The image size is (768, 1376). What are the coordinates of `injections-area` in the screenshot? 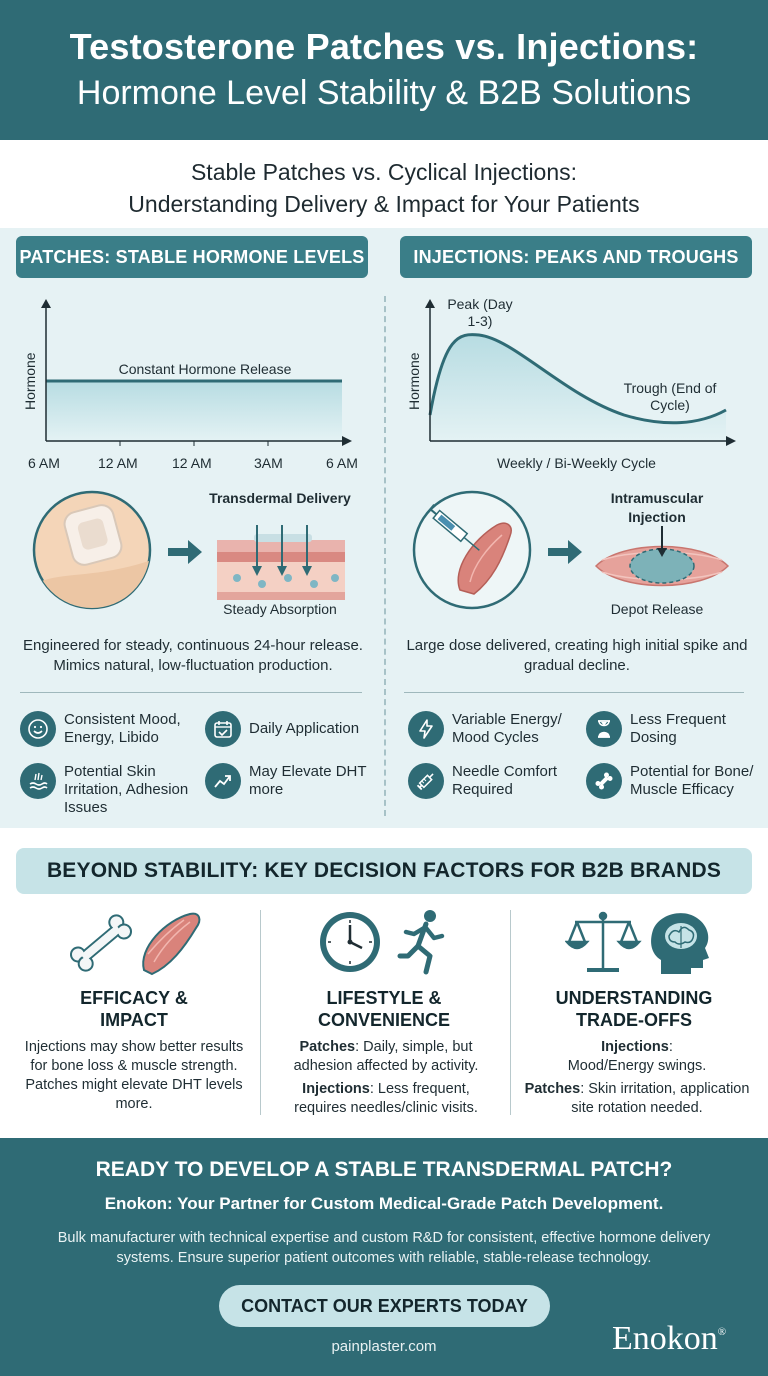 It's located at (578, 387).